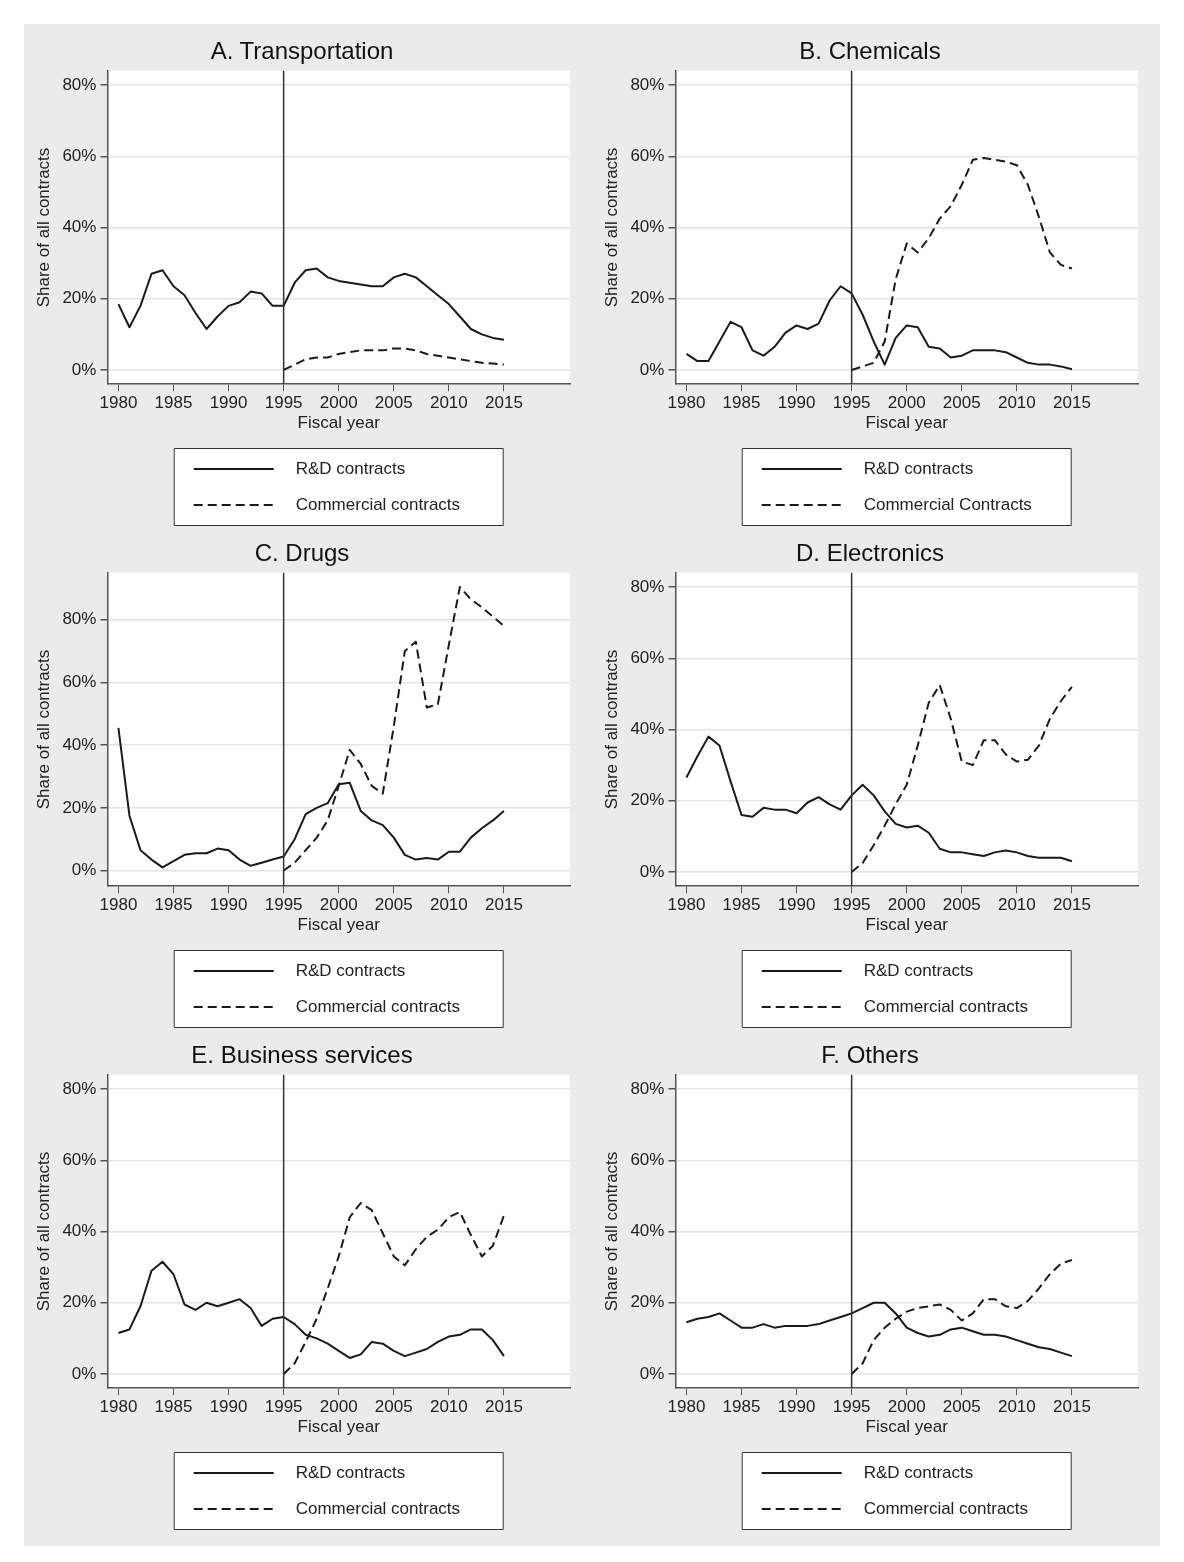  I want to click on chart-title: B. Chemicals, so click(870, 51).